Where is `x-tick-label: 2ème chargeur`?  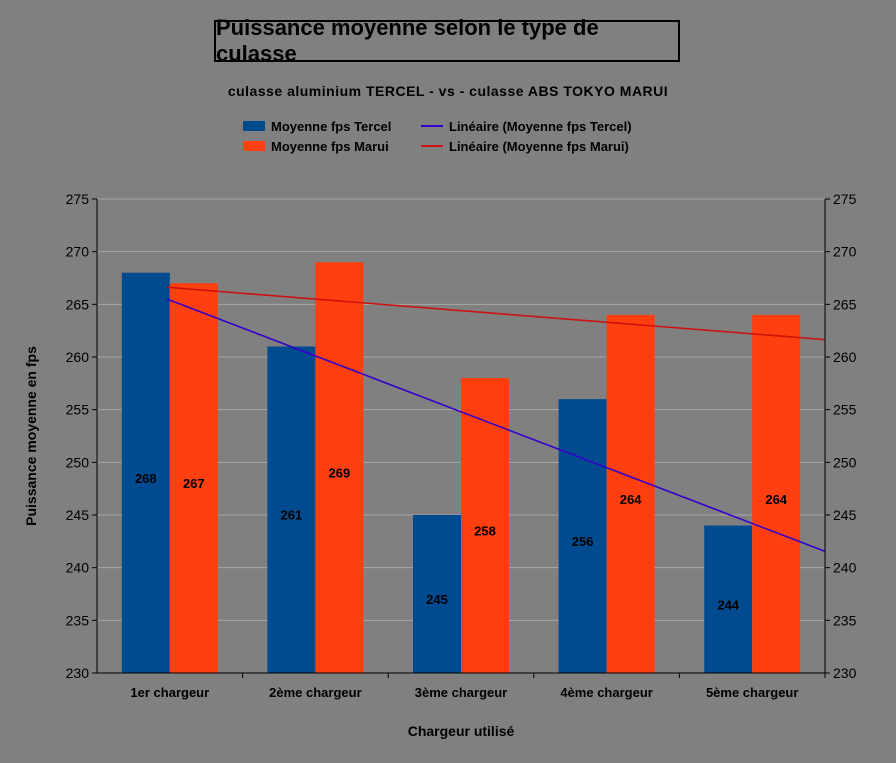 x-tick-label: 2ème chargeur is located at coordinates (315, 692).